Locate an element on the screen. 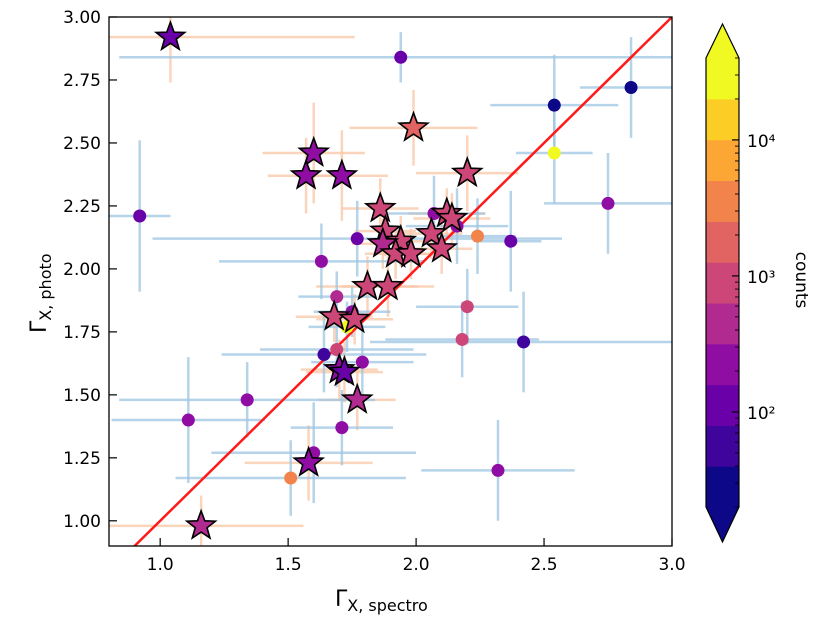  x-tick-label-1: 1.5 is located at coordinates (288, 565).